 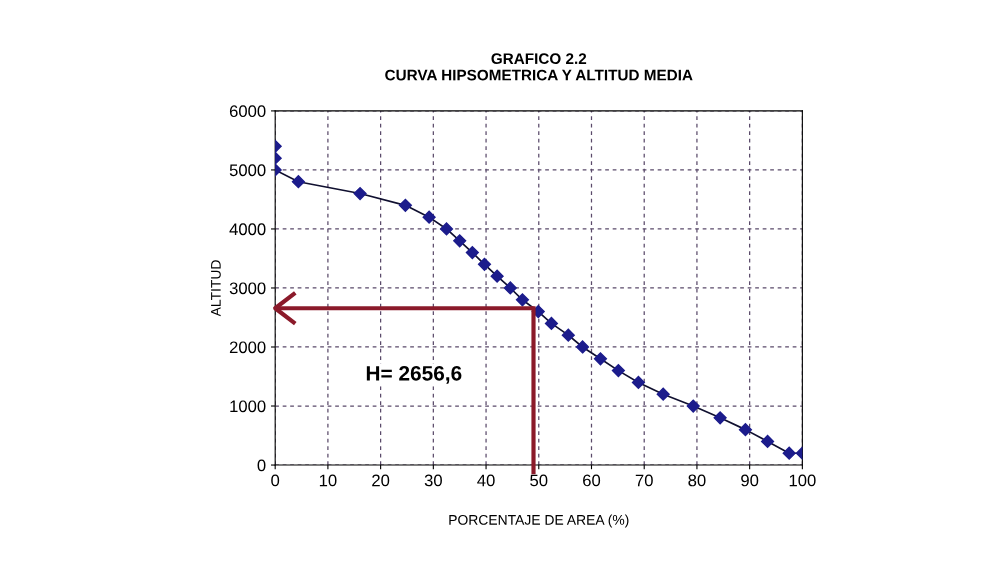 What do you see at coordinates (248, 406) in the screenshot?
I see `y-tick-label: 1000` at bounding box center [248, 406].